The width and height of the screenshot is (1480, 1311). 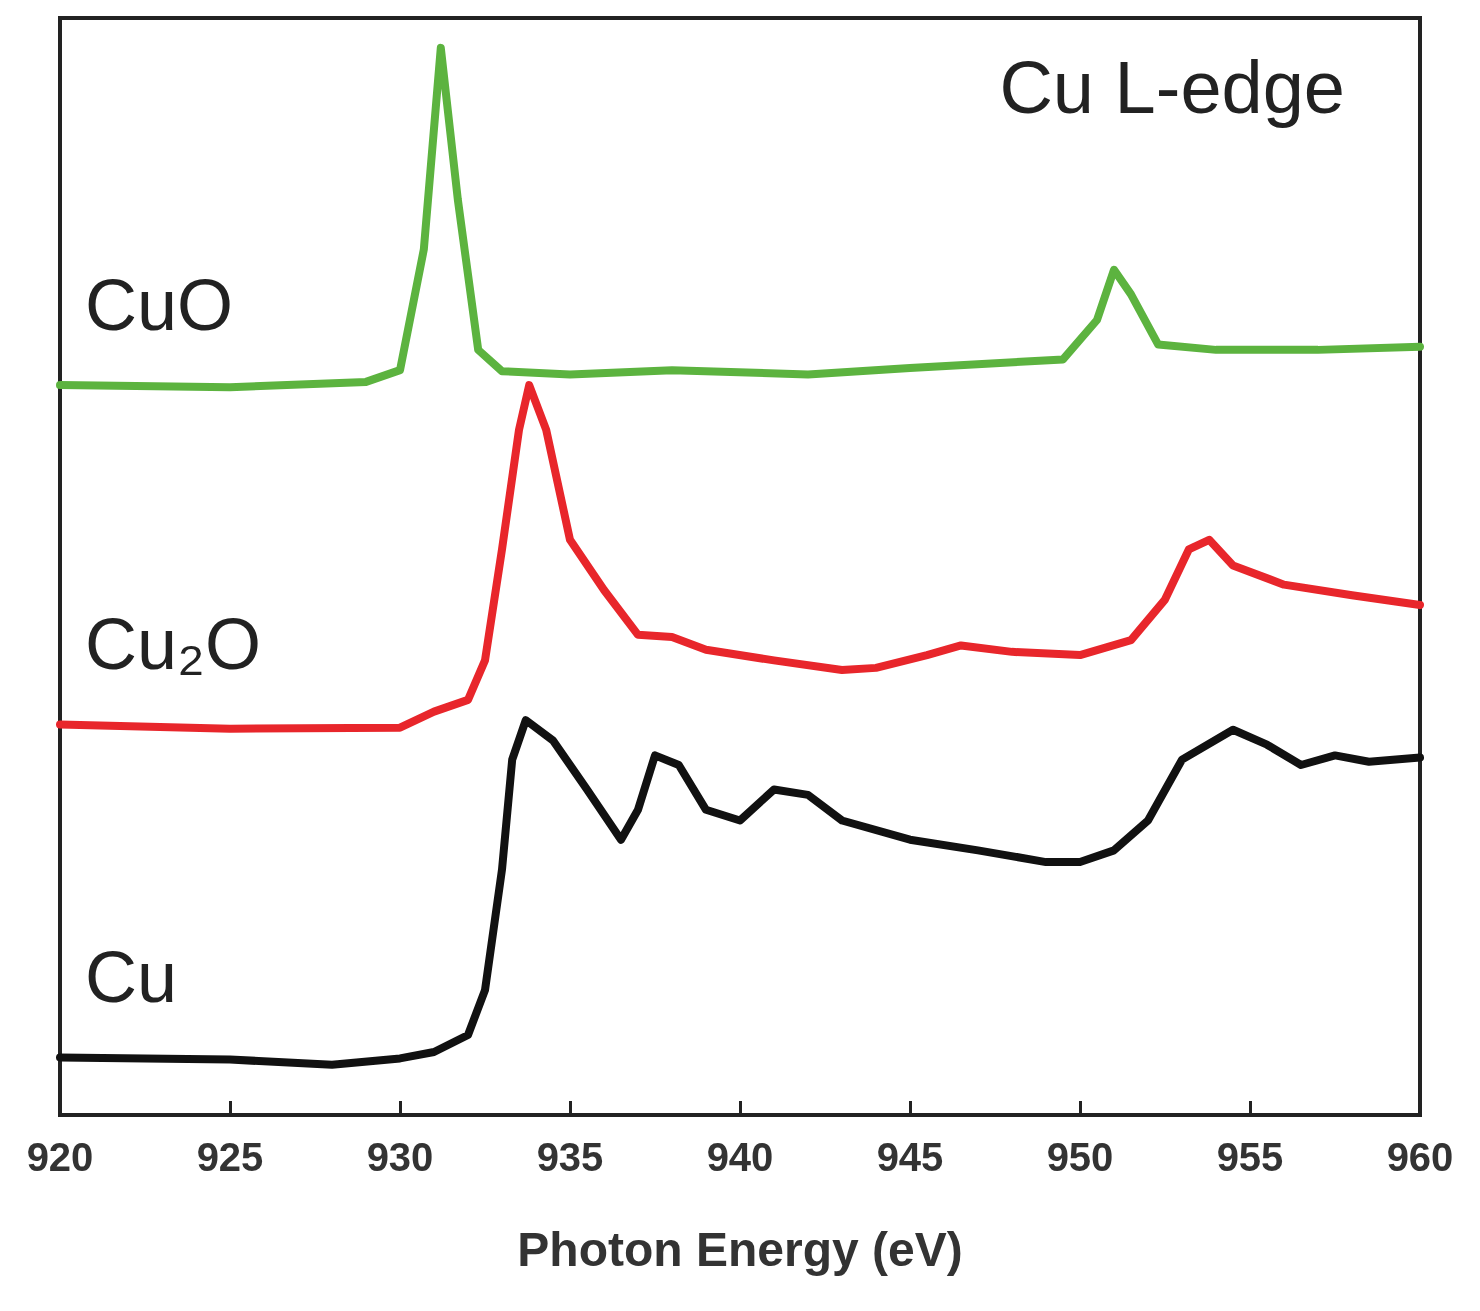 I want to click on x-tick-label: 925, so click(x=230, y=1157).